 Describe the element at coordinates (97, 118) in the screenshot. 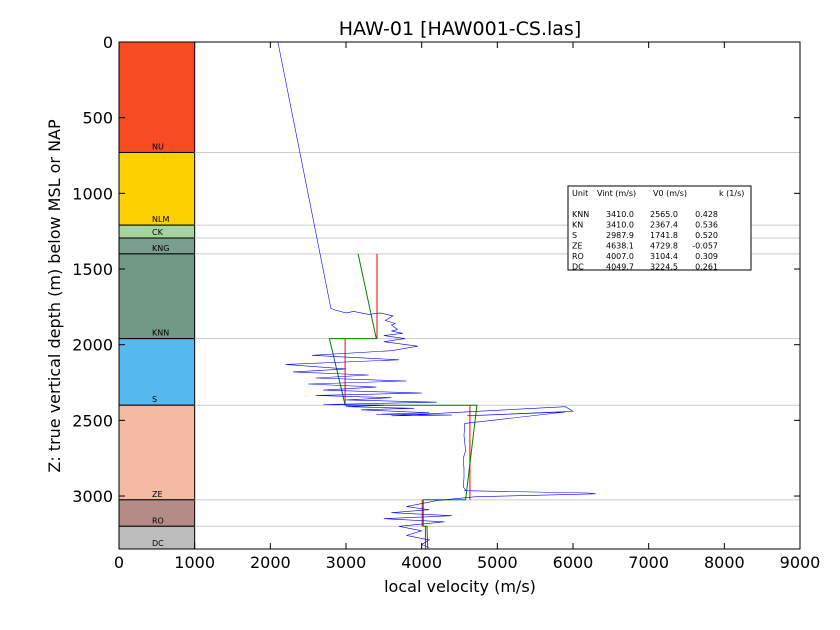

I see `y-tick-label: 500` at that location.